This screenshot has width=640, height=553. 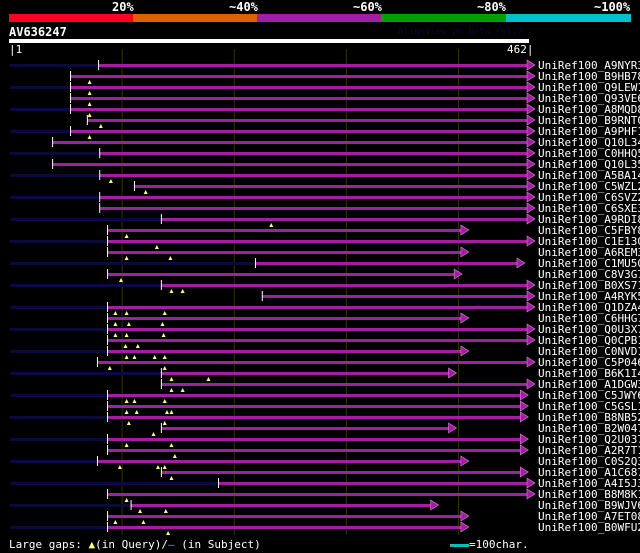 I want to click on hit-label: UniRef100_Q10L35, so click(x=589, y=164).